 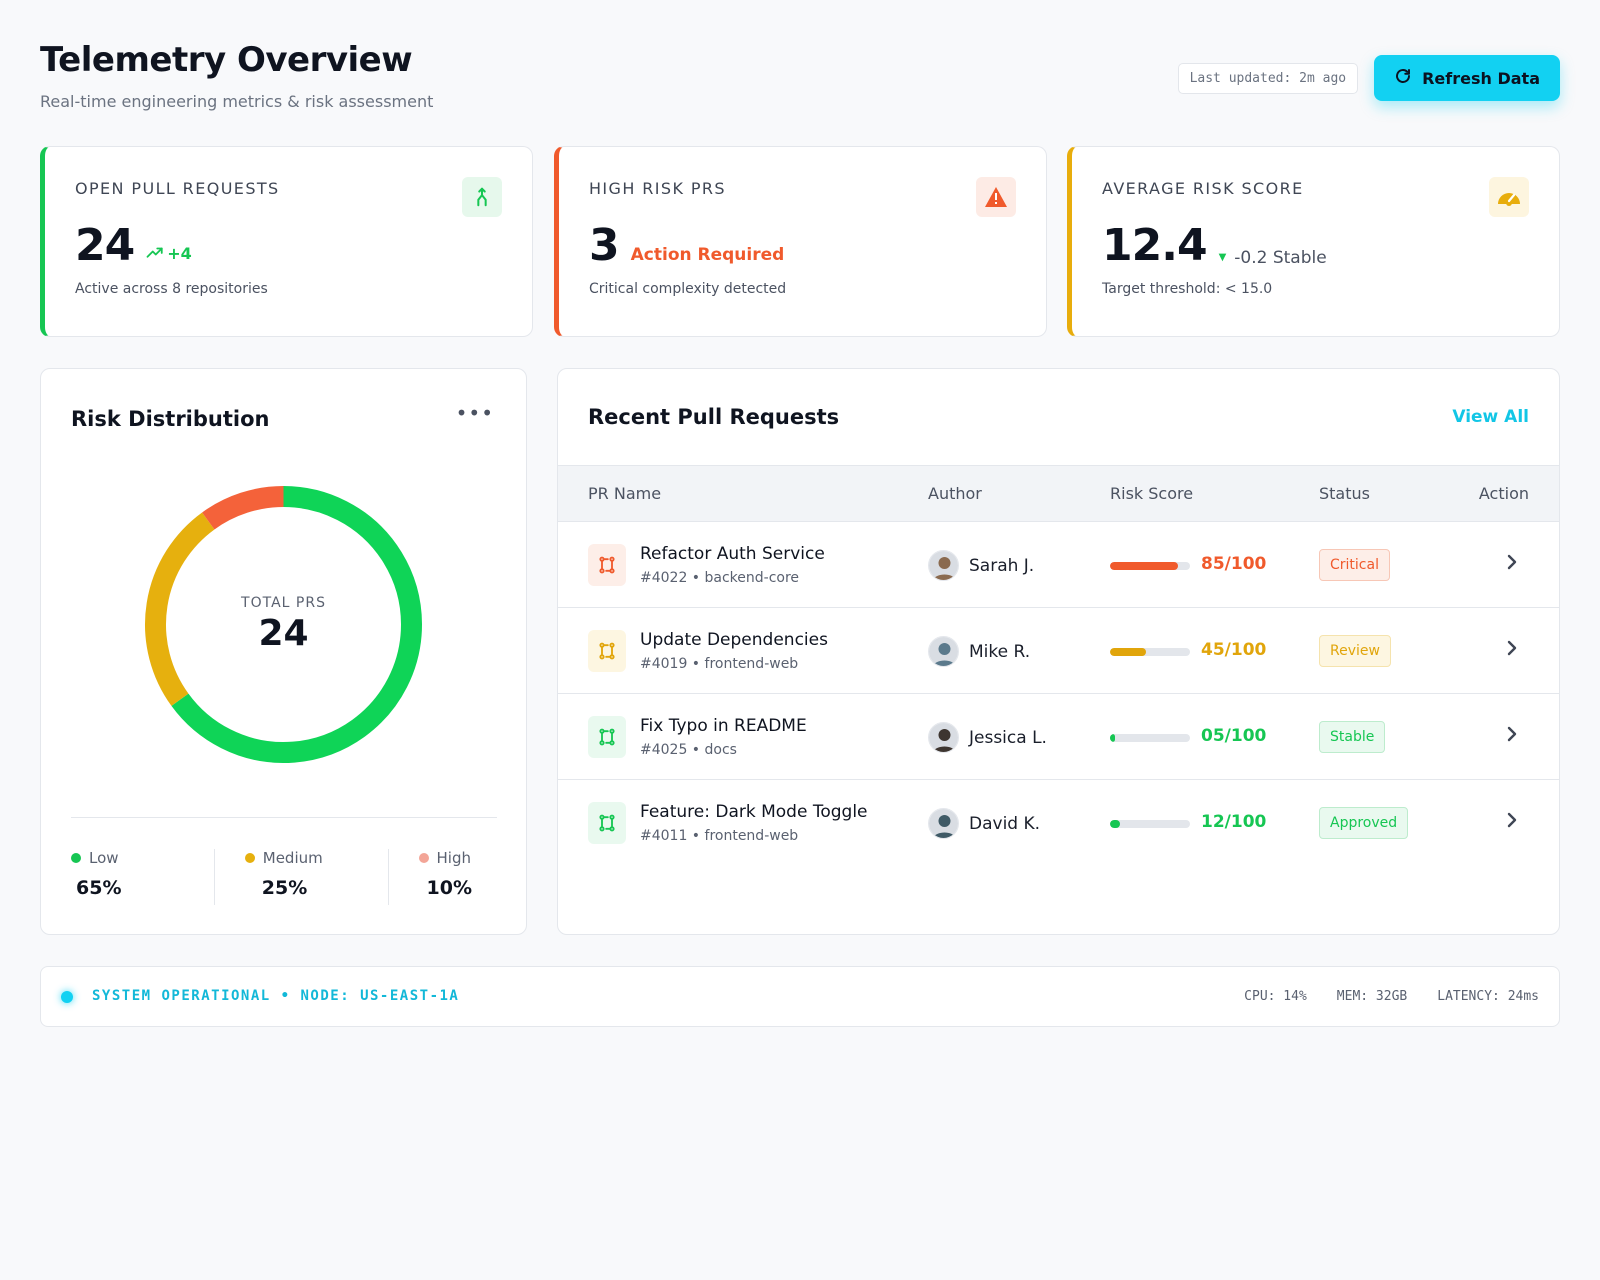 What do you see at coordinates (105, 245) in the screenshot?
I see `kpi-value: 24` at bounding box center [105, 245].